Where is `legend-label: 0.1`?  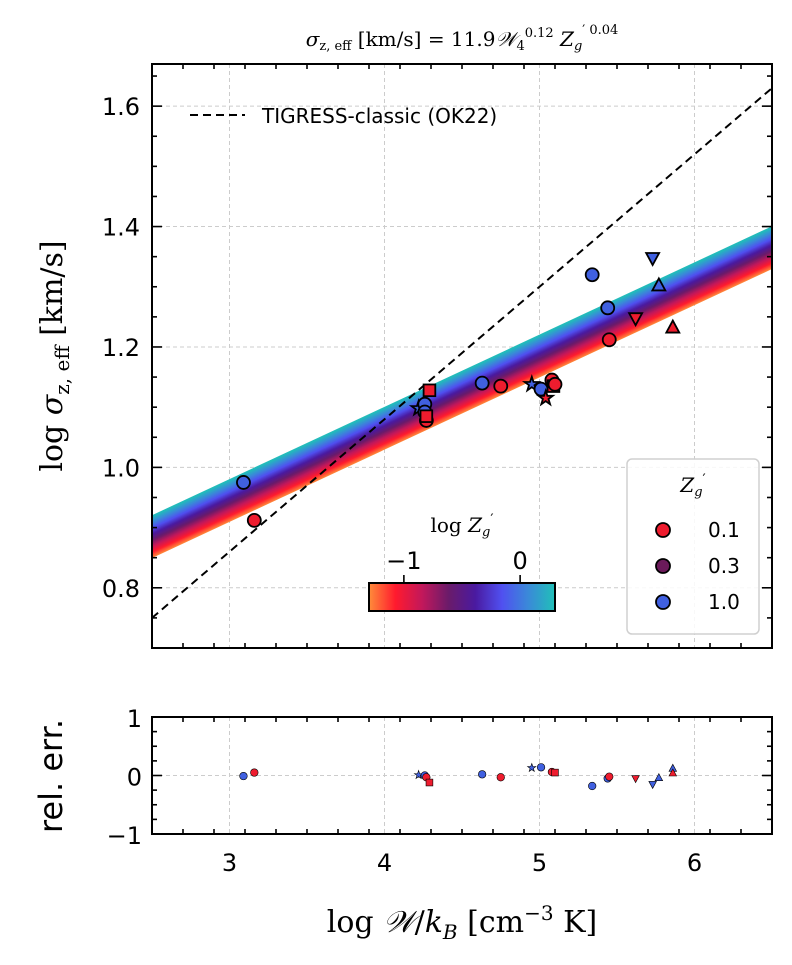 legend-label: 0.1 is located at coordinates (724, 530).